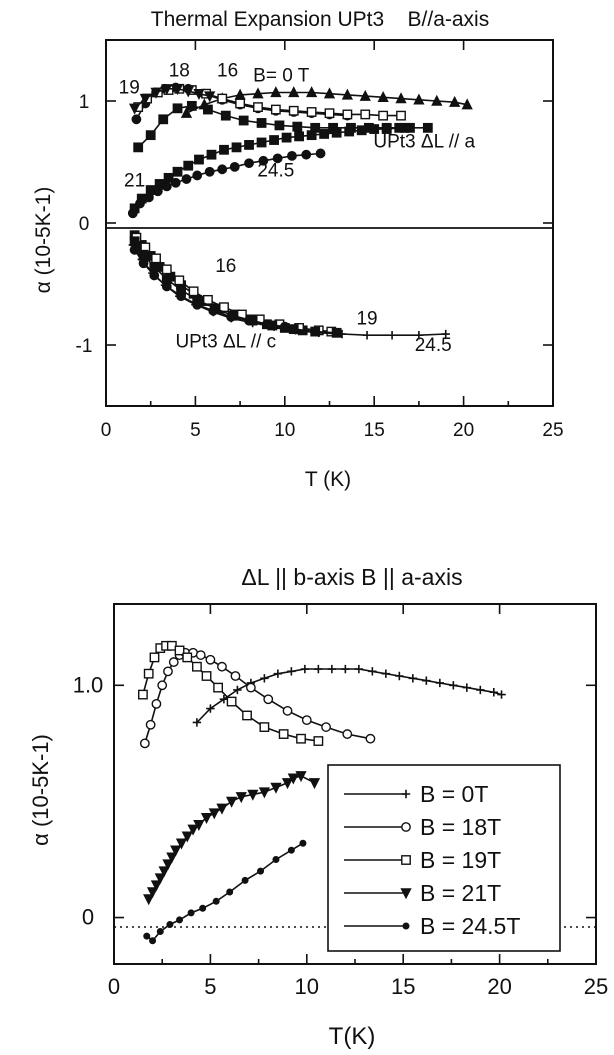 Image resolution: width=614 pixels, height=1055 pixels. I want to click on legend-item: B = 24.5T, so click(432, 926).